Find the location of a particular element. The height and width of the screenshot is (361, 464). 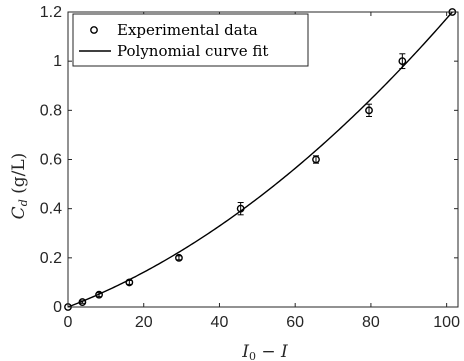

y-tick-label: 0.8 is located at coordinates (51, 110).